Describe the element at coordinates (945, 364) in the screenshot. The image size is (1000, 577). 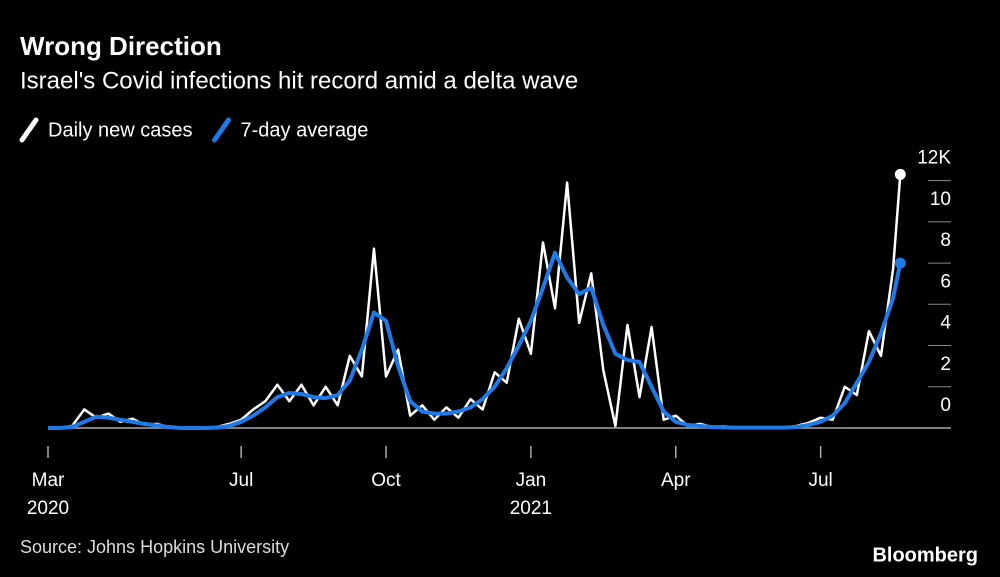
I see `y-tick-label: 2` at that location.